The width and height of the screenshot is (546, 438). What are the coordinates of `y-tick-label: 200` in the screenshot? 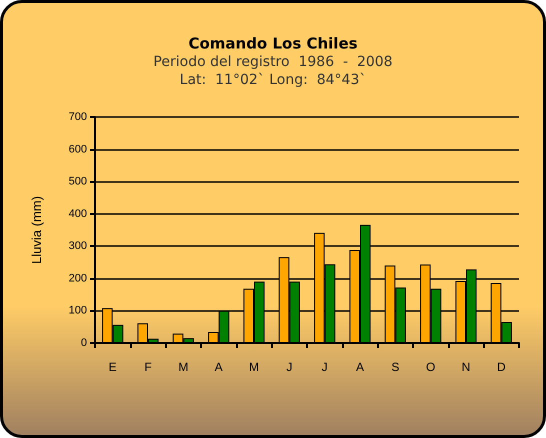 It's located at (77, 278).